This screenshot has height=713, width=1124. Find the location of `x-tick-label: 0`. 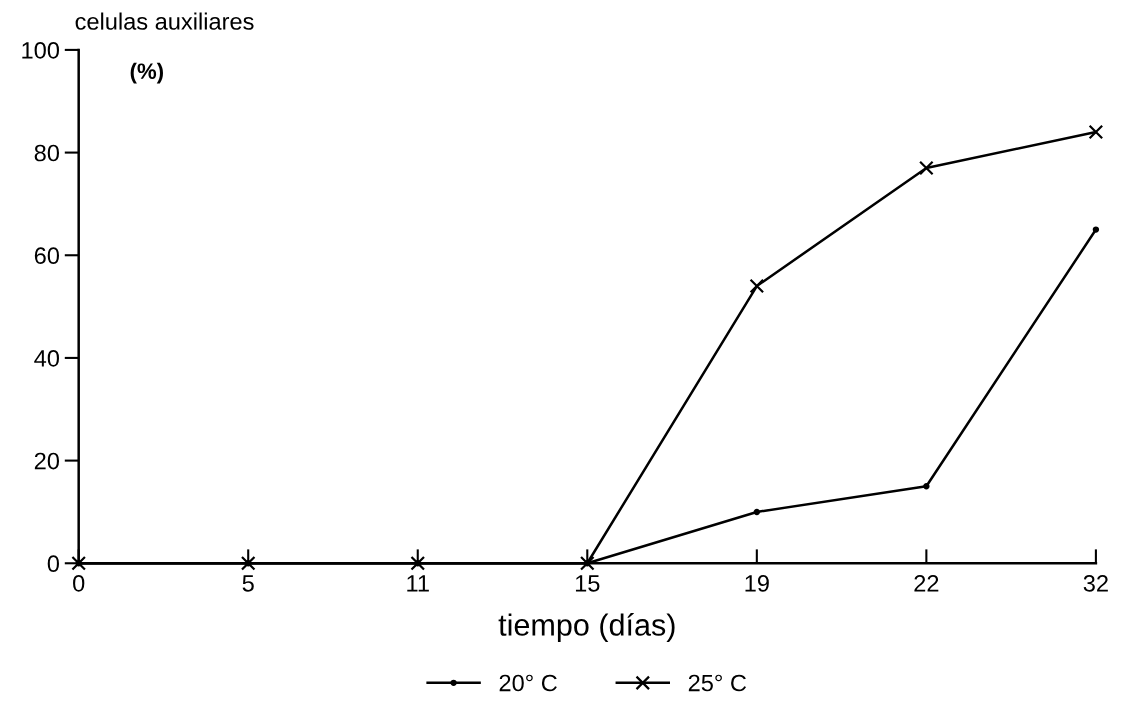

x-tick-label: 0 is located at coordinates (79, 583).